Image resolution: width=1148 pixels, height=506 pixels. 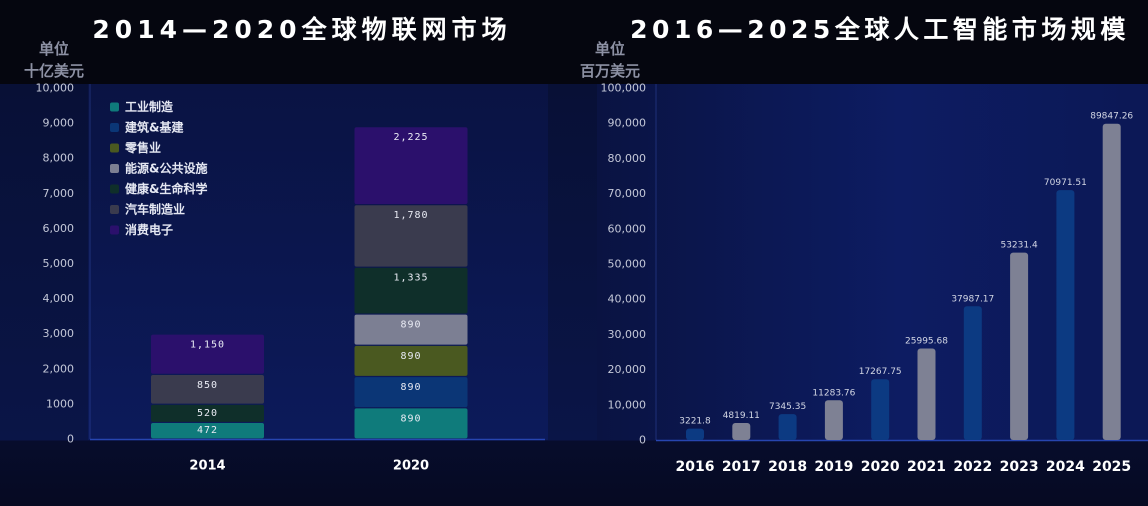 What do you see at coordinates (627, 193) in the screenshot?
I see `ai-y-tick-label-70000: 70,000` at bounding box center [627, 193].